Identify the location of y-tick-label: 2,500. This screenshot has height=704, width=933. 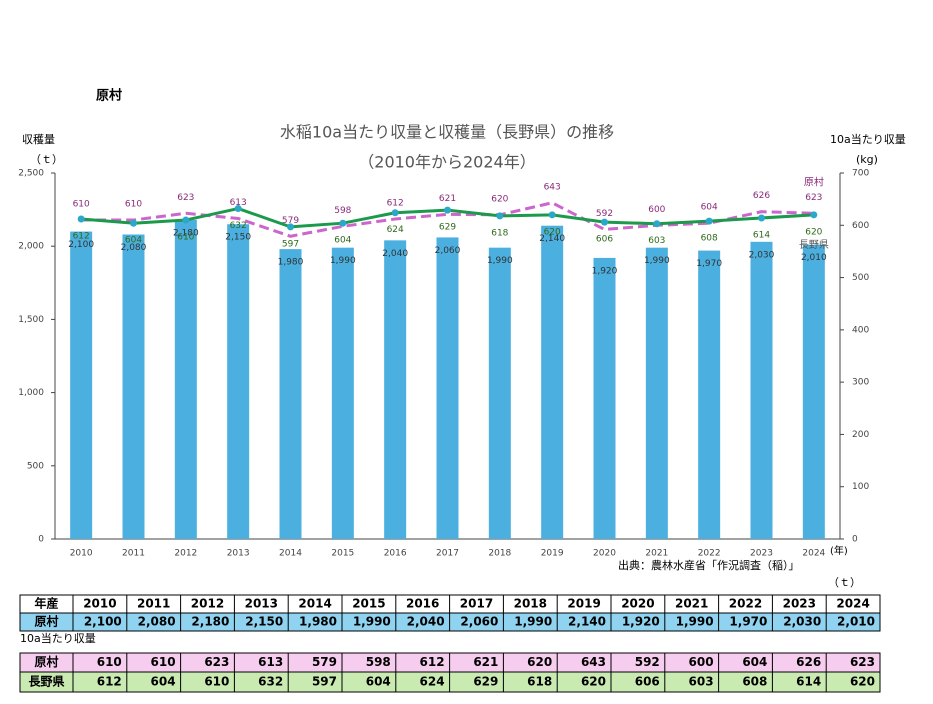
(31, 174).